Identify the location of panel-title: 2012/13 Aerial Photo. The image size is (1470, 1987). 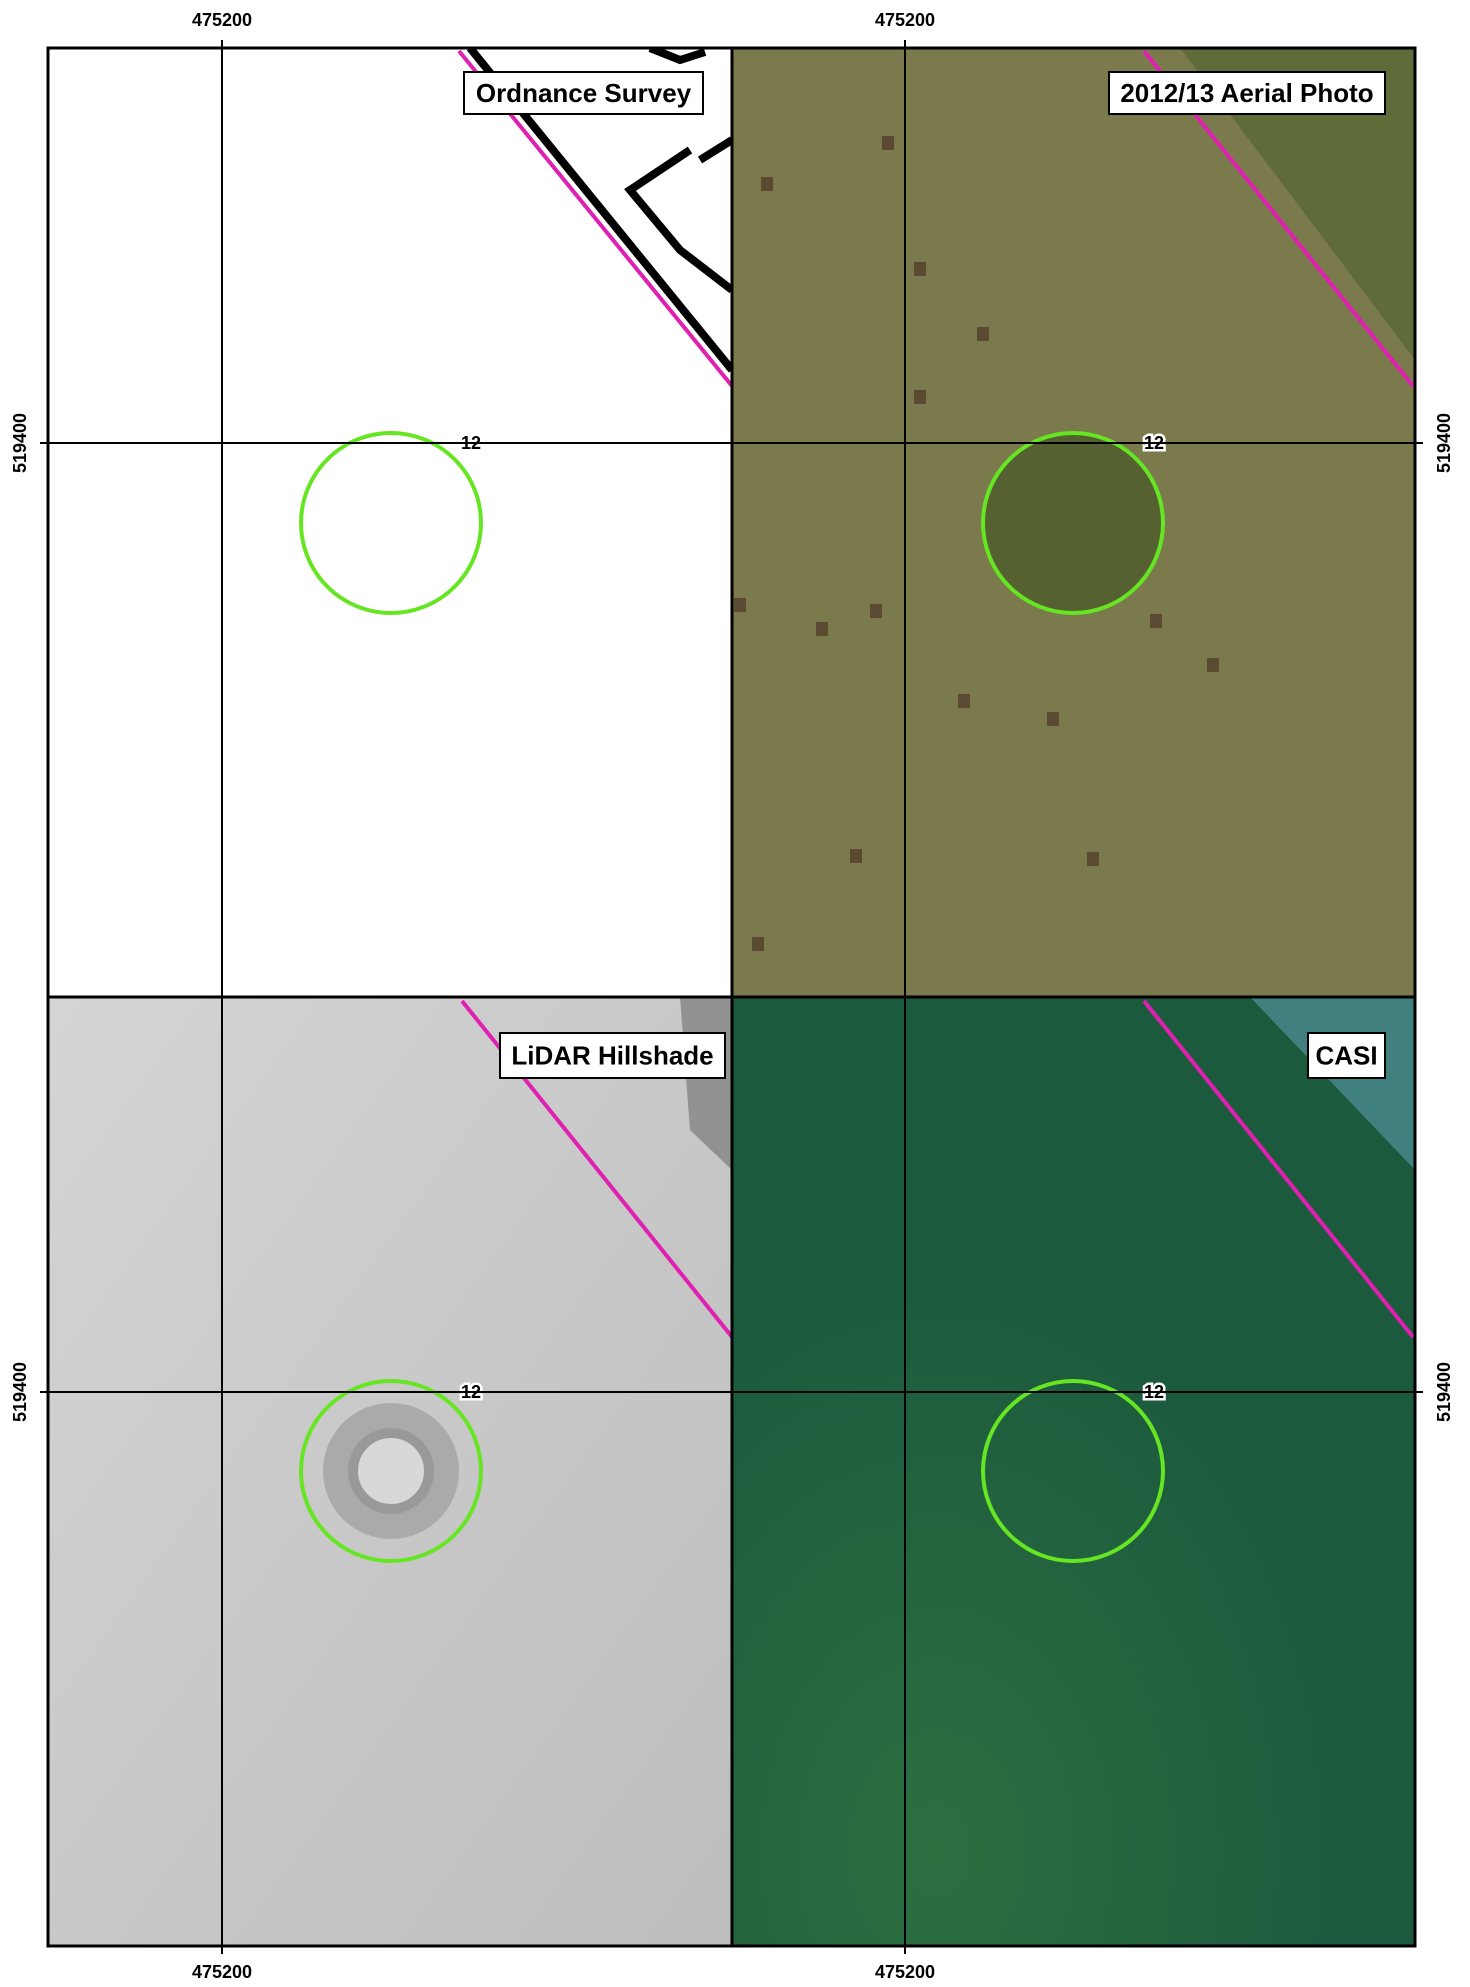
(1246, 93).